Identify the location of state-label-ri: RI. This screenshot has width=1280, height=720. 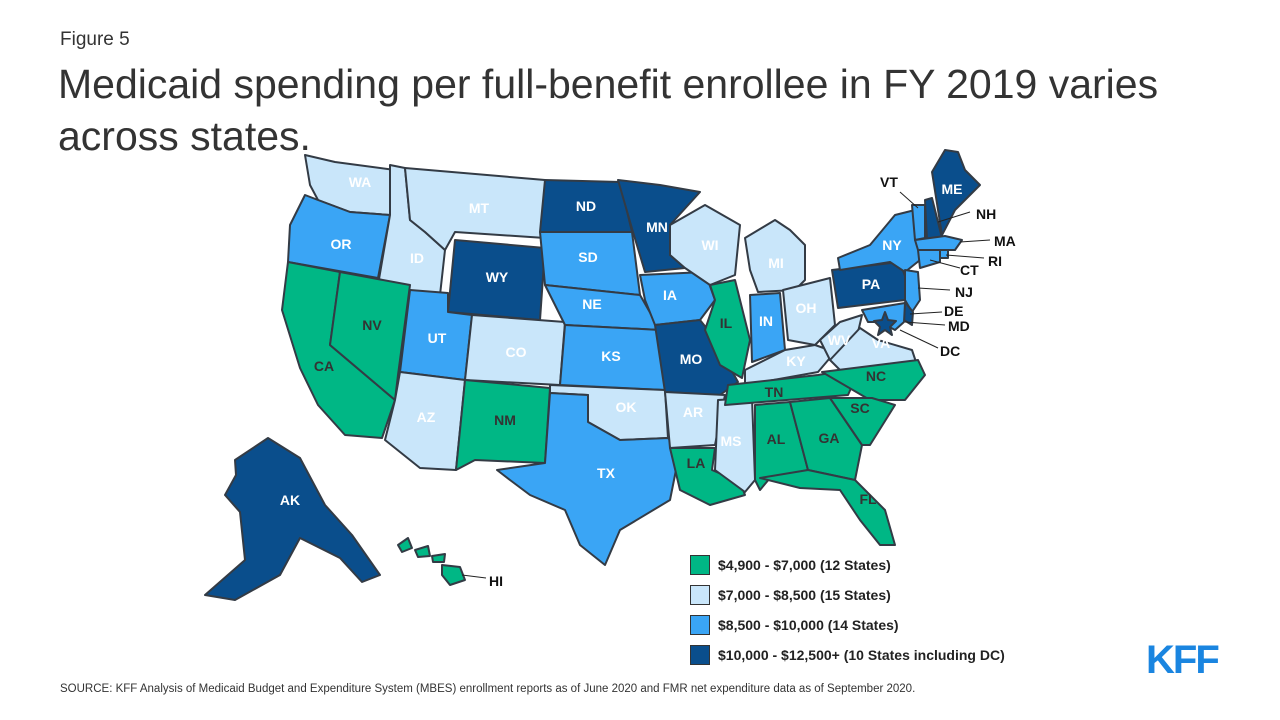
(995, 261).